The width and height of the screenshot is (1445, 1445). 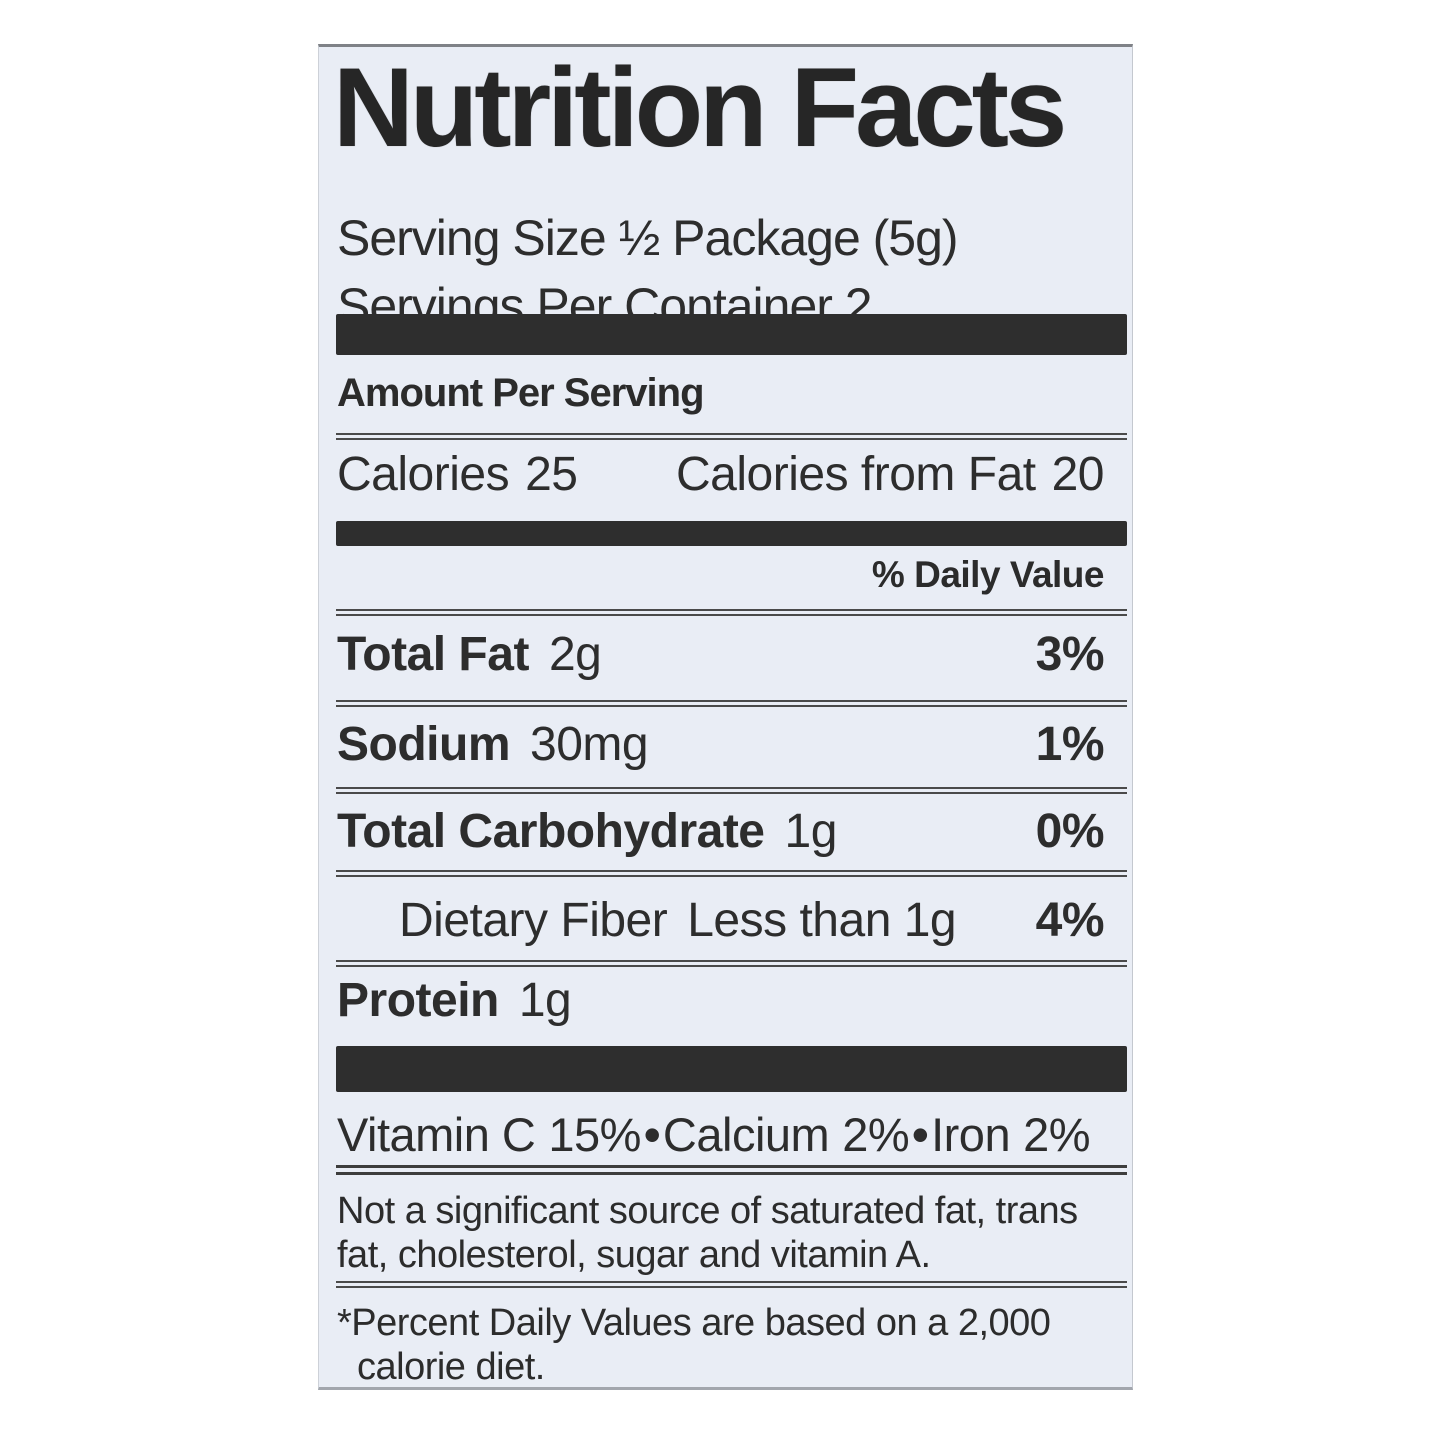 What do you see at coordinates (551, 474) in the screenshot?
I see `calories-value: 25` at bounding box center [551, 474].